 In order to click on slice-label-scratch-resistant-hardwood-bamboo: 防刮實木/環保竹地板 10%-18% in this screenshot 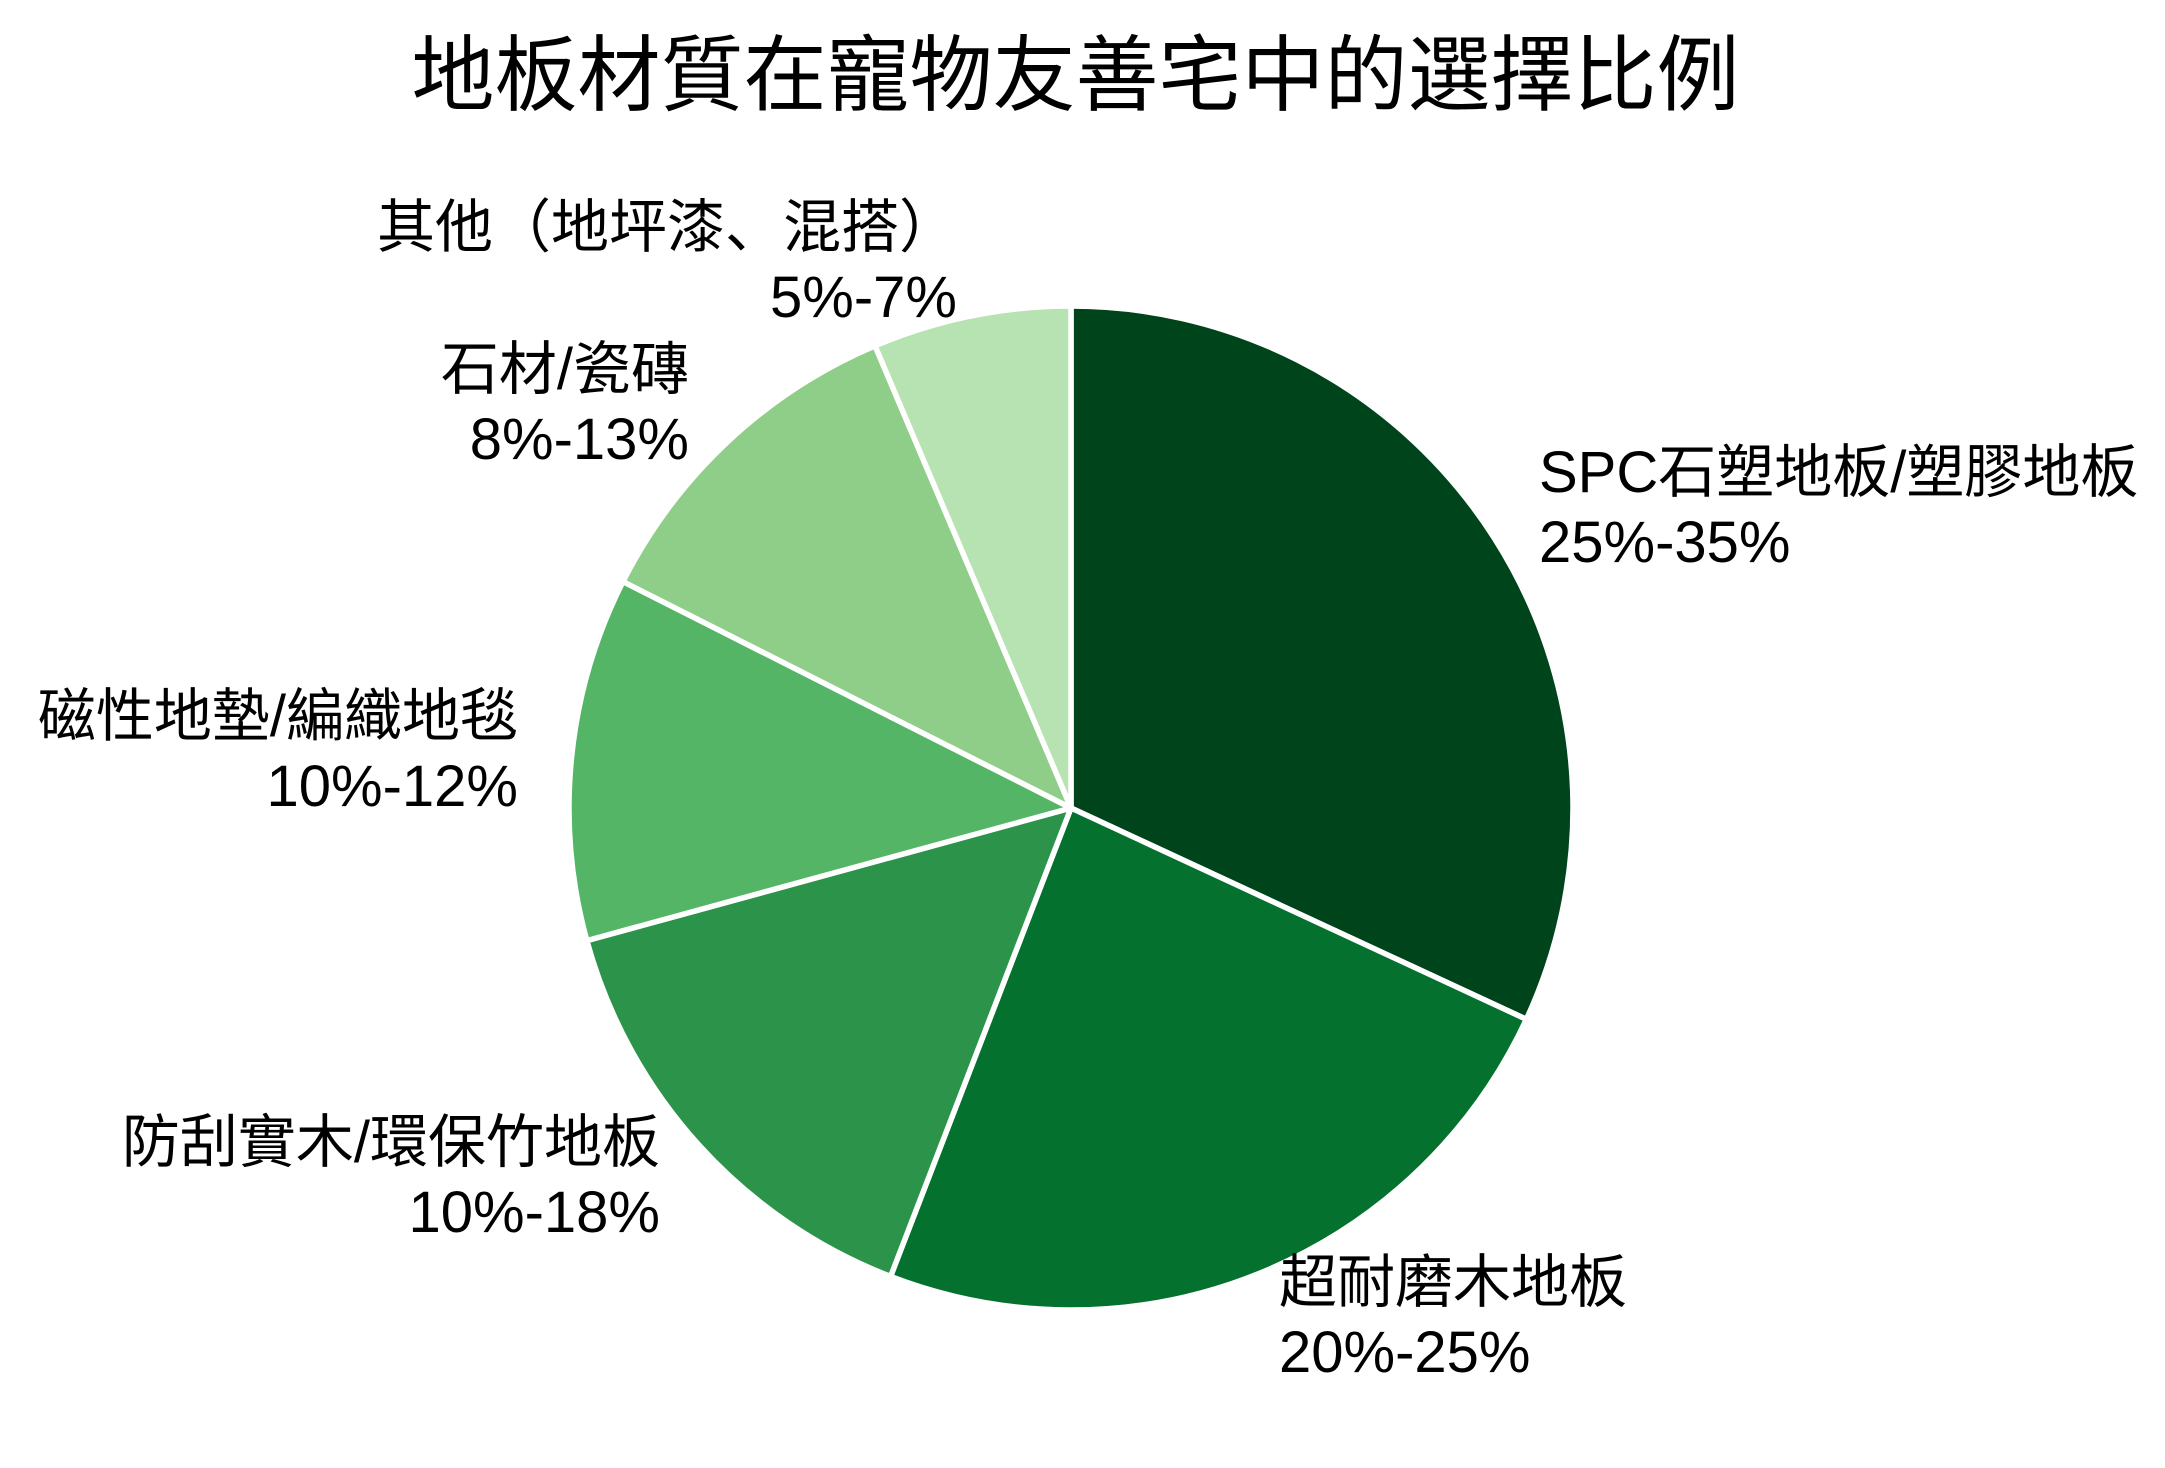, I will do `click(391, 1178)`.